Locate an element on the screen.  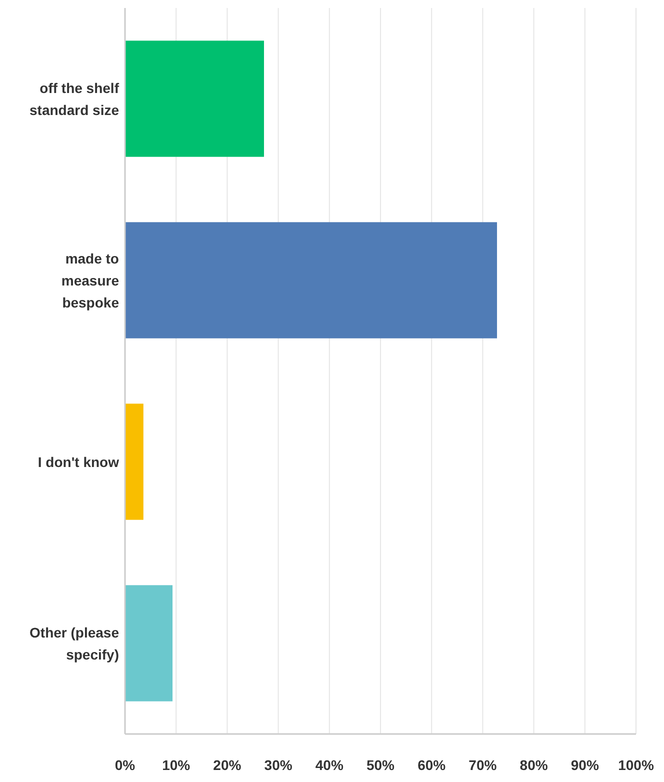
x-tick-label: 20% is located at coordinates (227, 764).